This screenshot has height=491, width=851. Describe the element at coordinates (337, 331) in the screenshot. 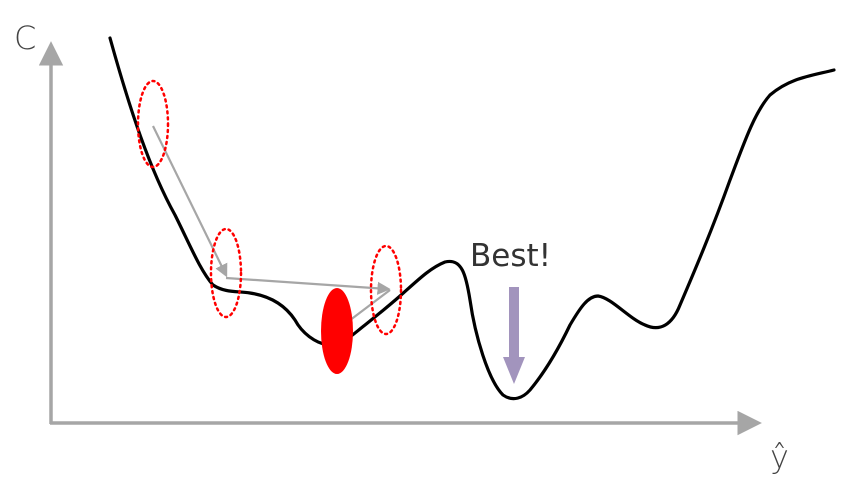

I see `current-position-marker` at that location.